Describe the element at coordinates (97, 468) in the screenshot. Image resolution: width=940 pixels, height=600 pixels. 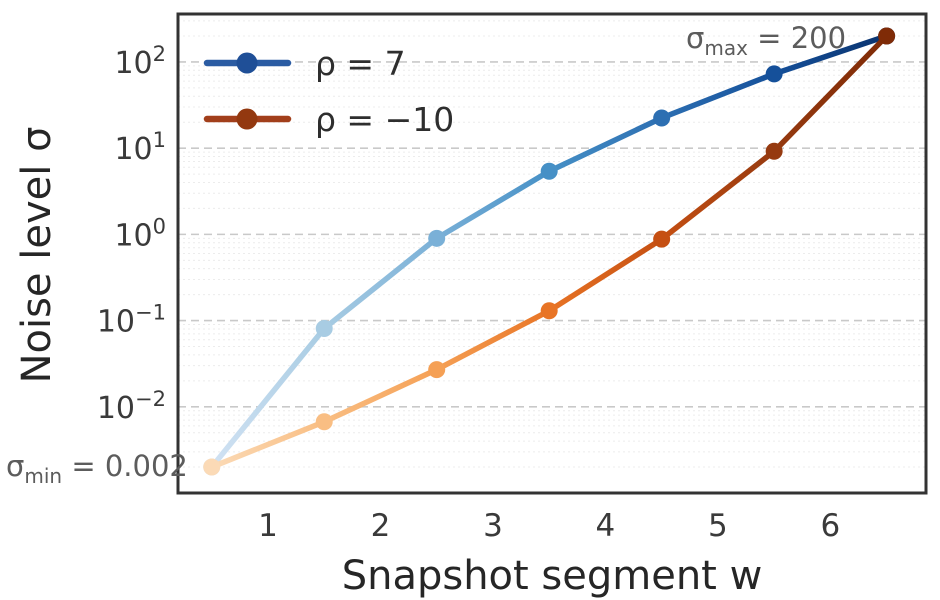
I see `sigma-min-annotation: σmin = 0.002` at that location.